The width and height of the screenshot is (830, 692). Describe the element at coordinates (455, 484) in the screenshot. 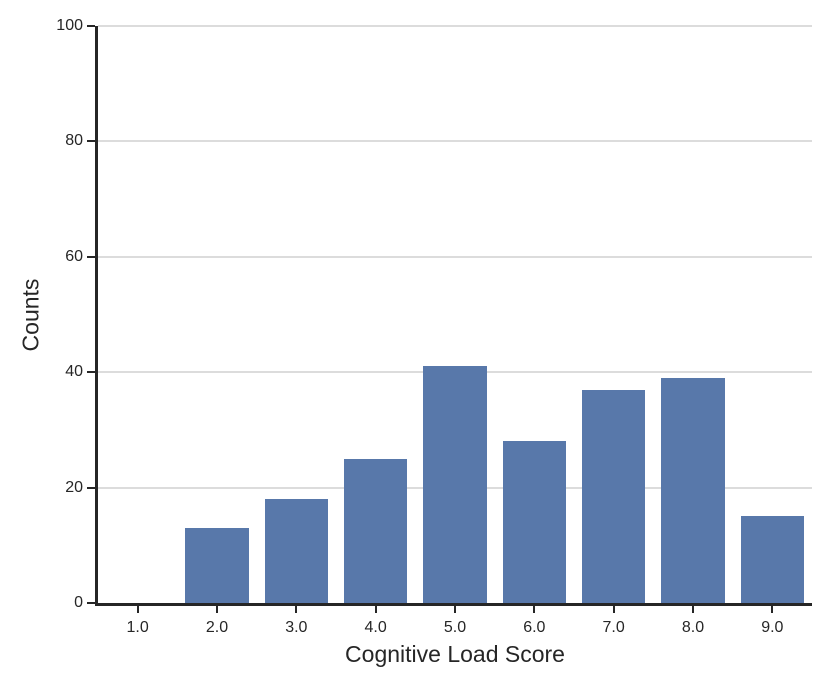

I see `bar-5.0` at that location.